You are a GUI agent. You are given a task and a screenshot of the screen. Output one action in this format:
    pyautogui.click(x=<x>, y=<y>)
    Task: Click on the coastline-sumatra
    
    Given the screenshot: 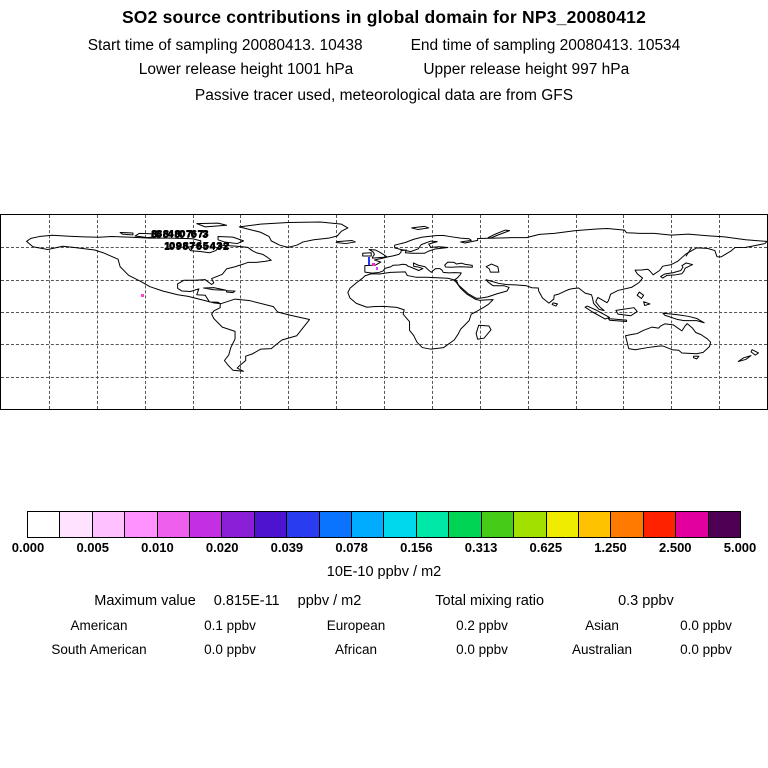 What is the action you would take?
    pyautogui.click(x=597, y=312)
    